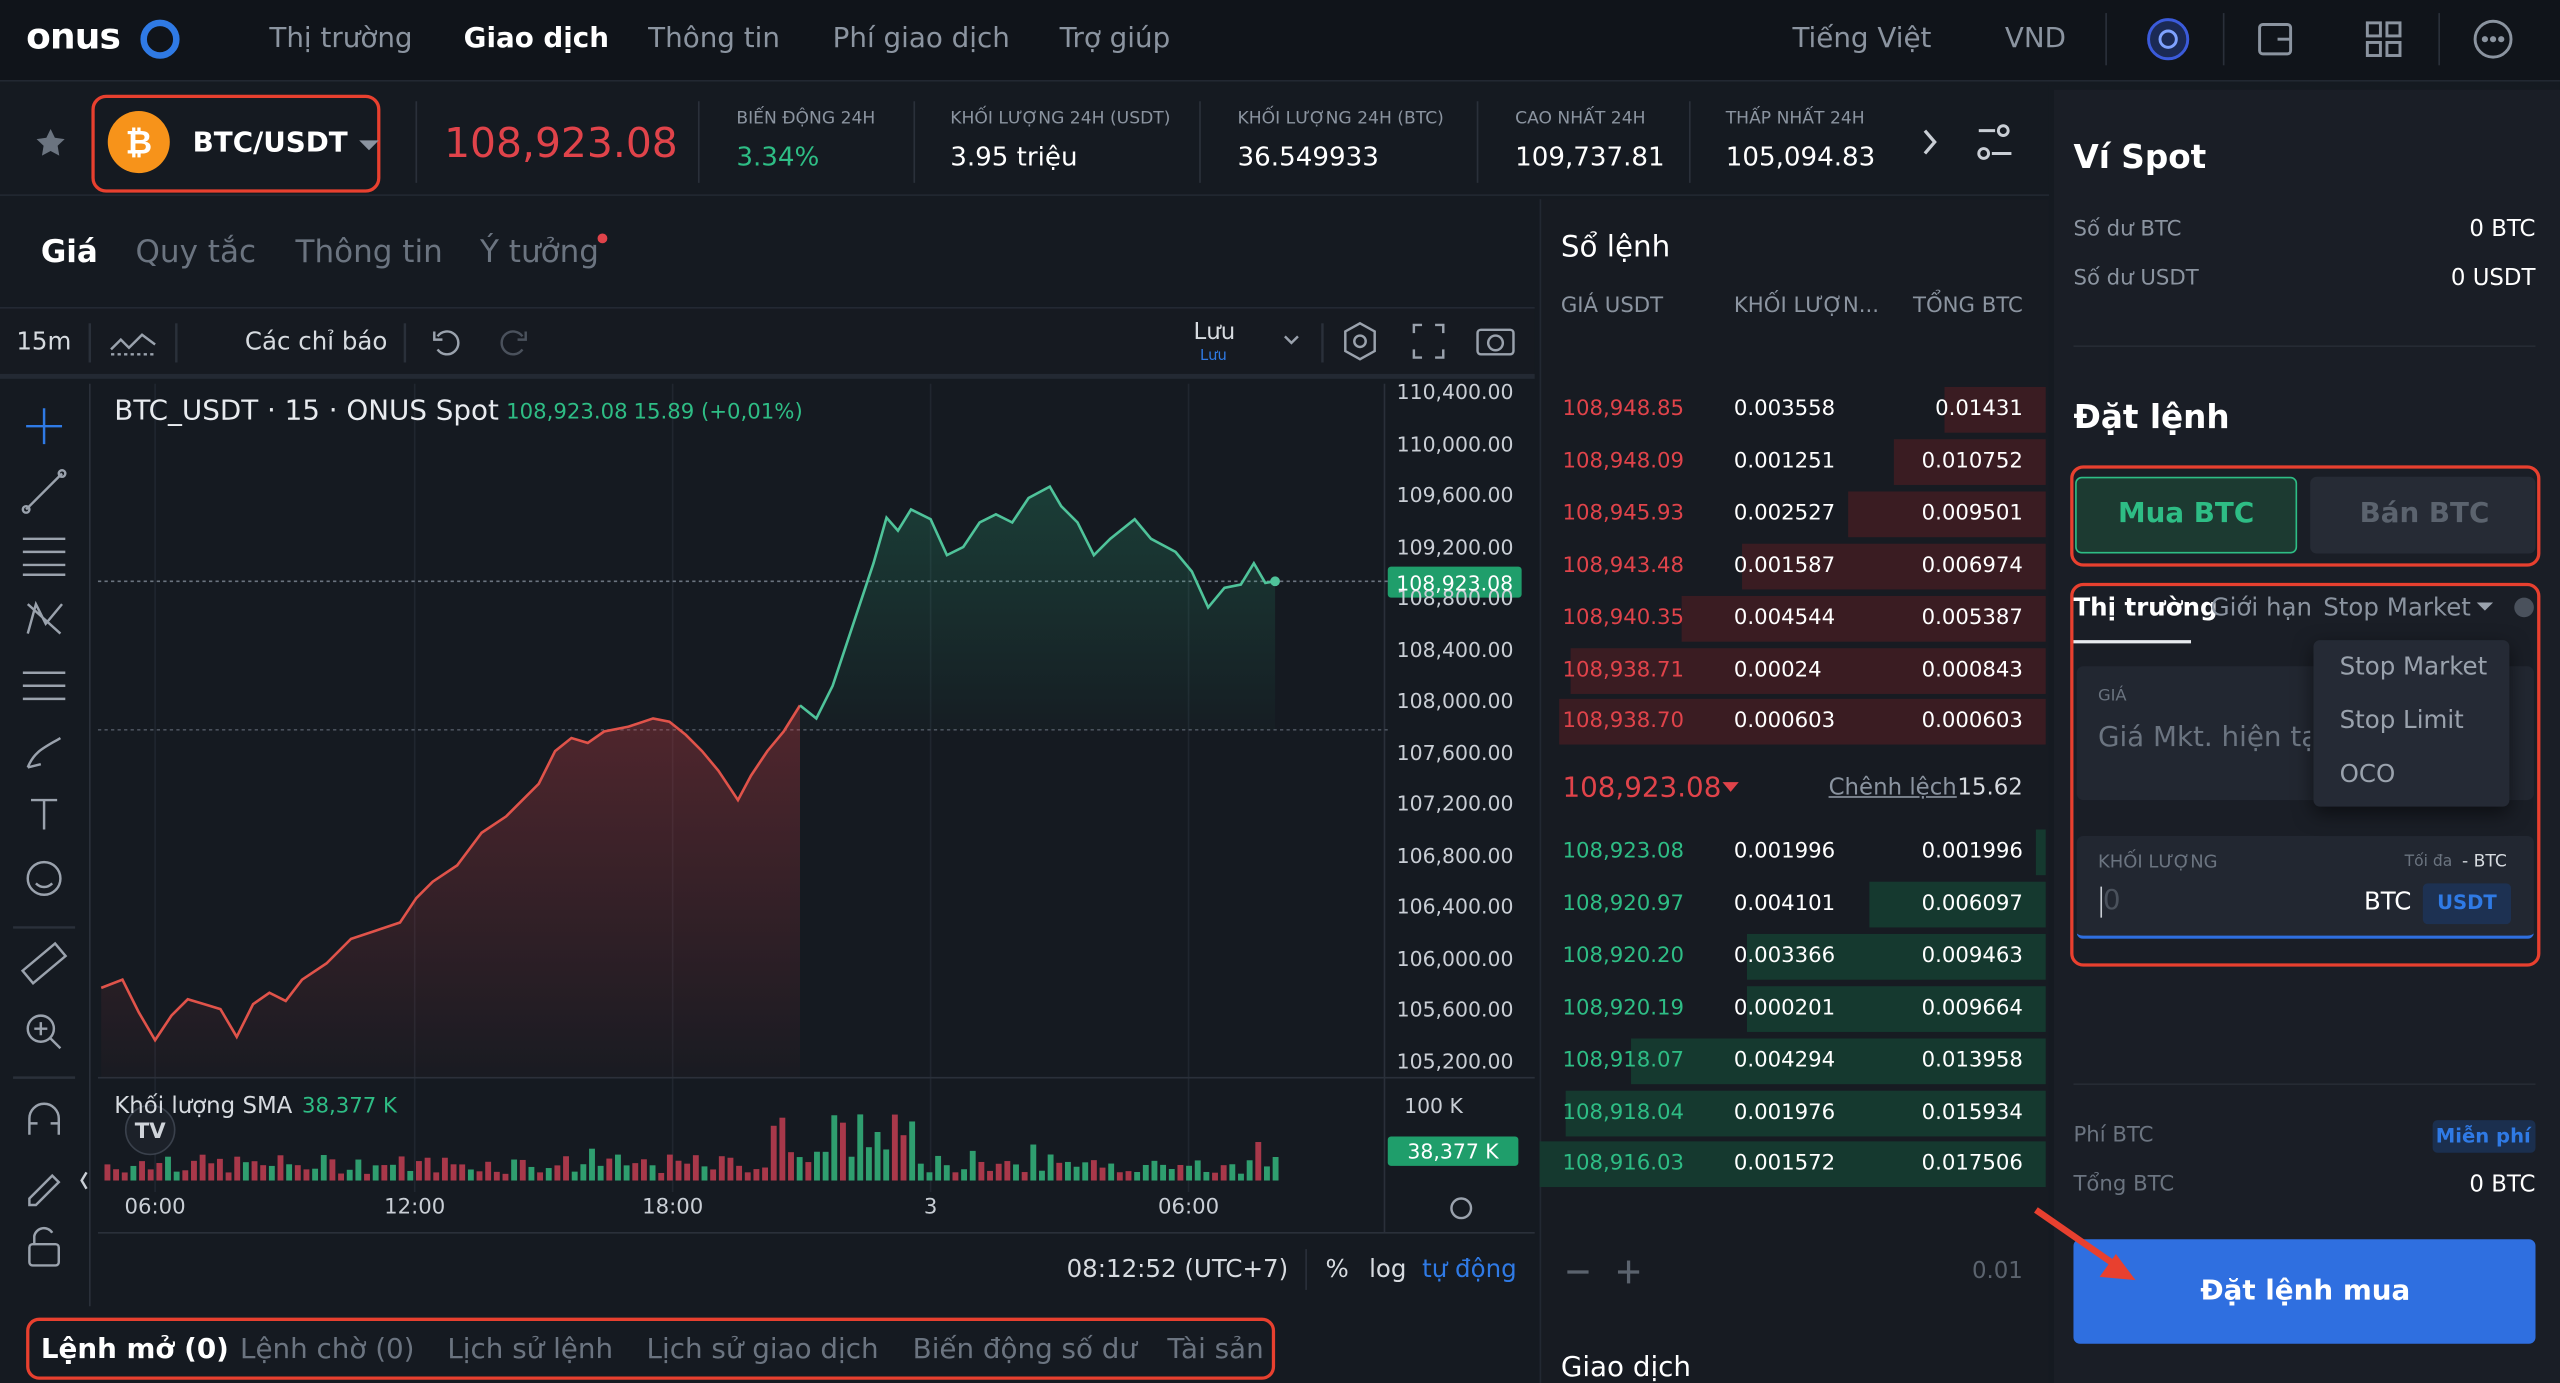  What do you see at coordinates (1623, 513) in the screenshot?
I see `book-price: 108,945.93` at bounding box center [1623, 513].